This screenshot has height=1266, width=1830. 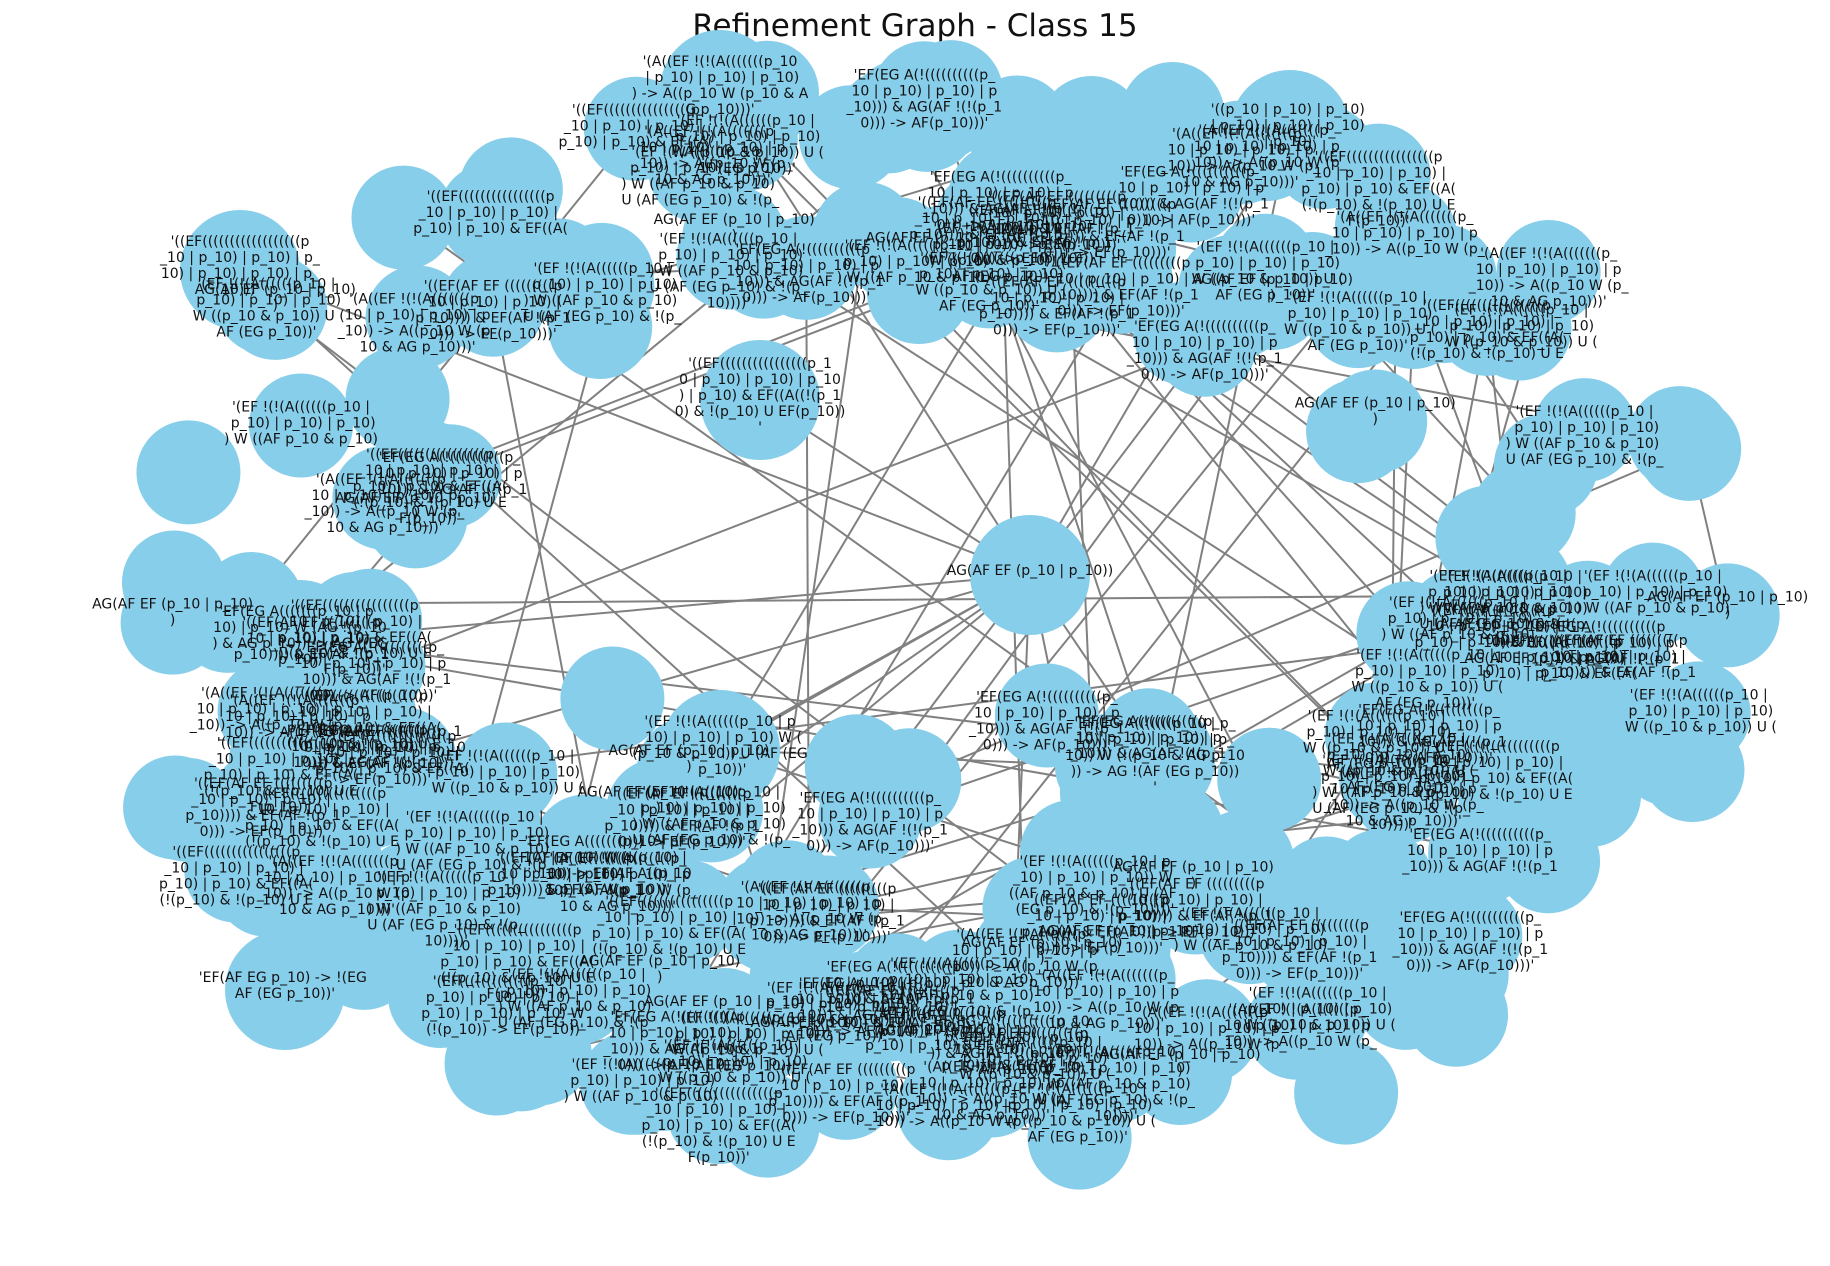 What do you see at coordinates (788, 506) in the screenshot?
I see `graph-edge` at bounding box center [788, 506].